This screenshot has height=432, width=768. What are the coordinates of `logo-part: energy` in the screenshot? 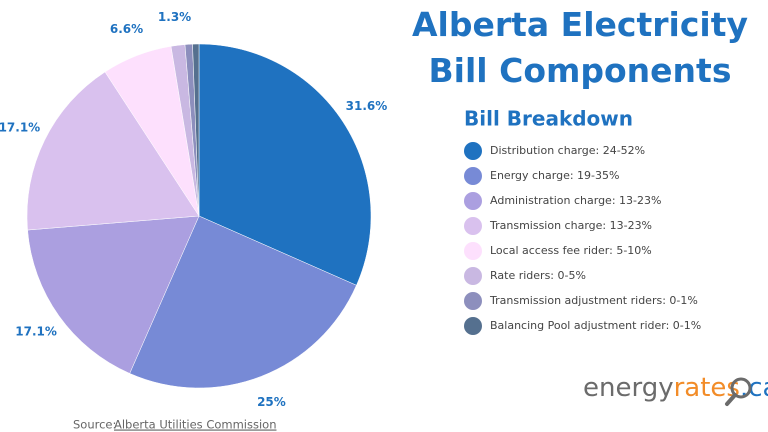 It's located at (628, 388).